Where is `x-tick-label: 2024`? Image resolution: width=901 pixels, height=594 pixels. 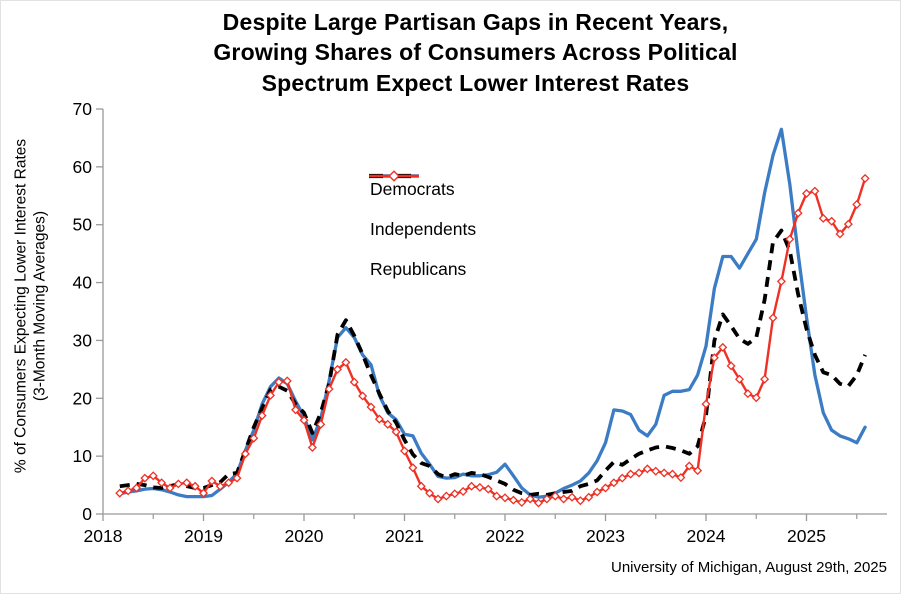 x-tick-label: 2024 is located at coordinates (706, 536).